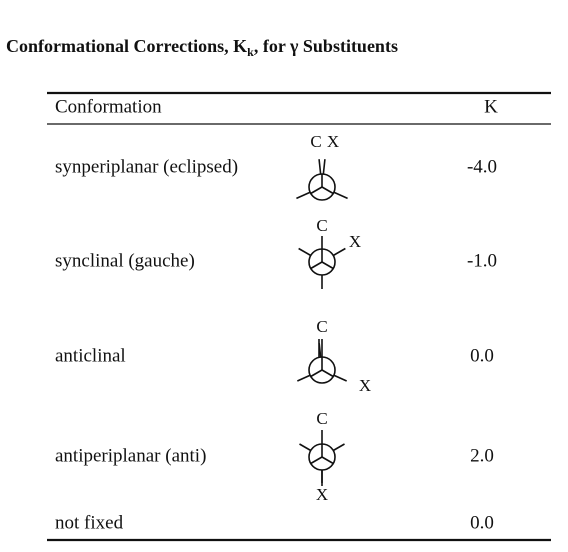 The height and width of the screenshot is (552, 568). Describe the element at coordinates (126, 46) in the screenshot. I see `title-text: Conformational Corrections, K` at that location.